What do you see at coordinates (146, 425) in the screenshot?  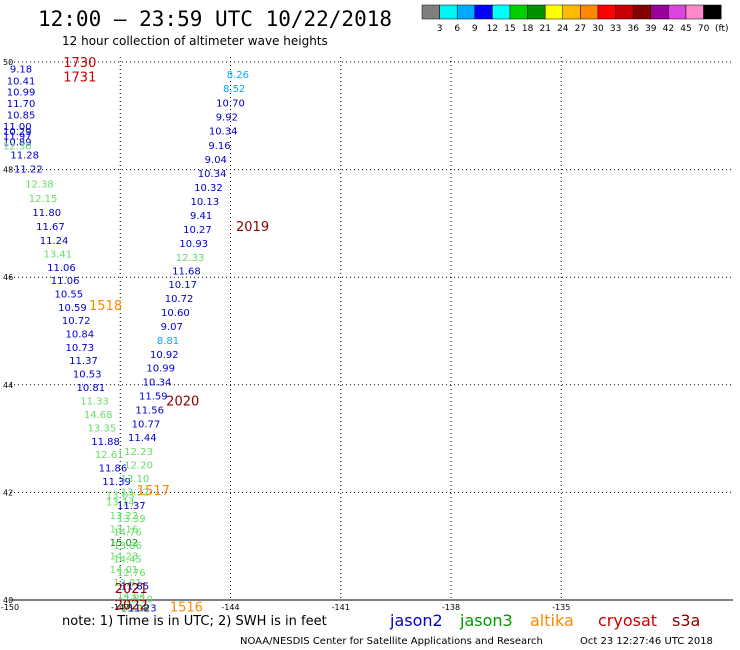 I see `swh-label: 10.77` at bounding box center [146, 425].